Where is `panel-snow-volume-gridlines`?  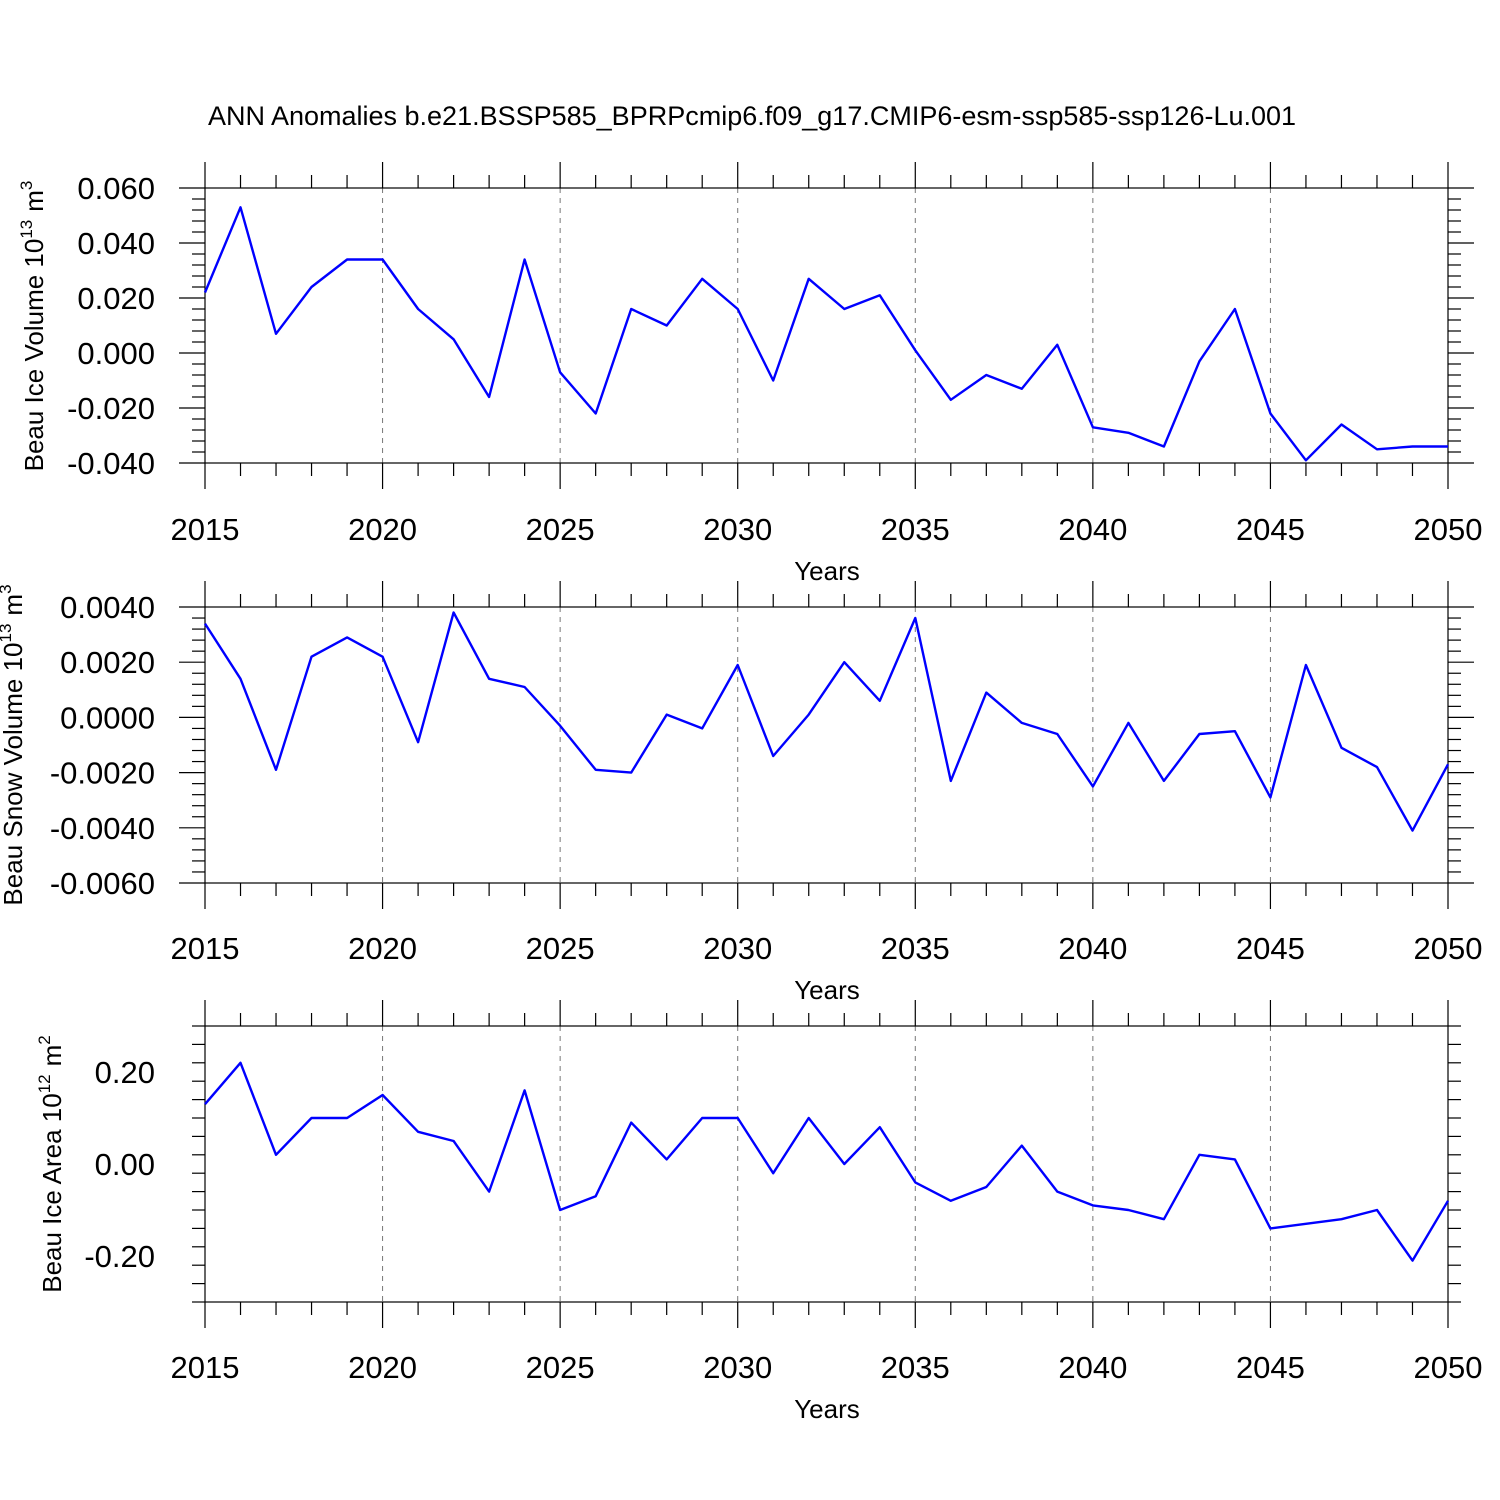
panel-snow-volume-gridlines is located at coordinates (826, 745).